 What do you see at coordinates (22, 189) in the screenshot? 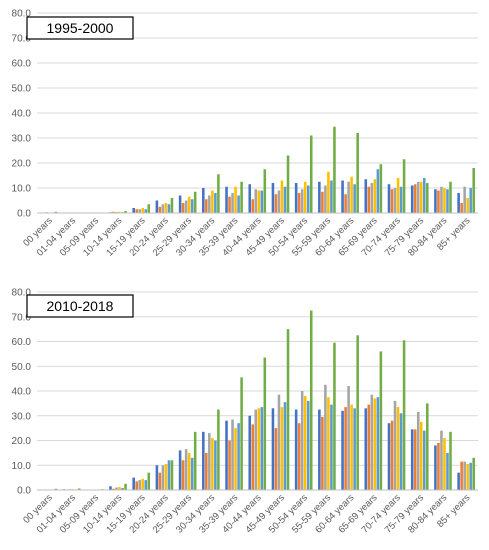
I see `y-tick-label: 10.0` at bounding box center [22, 189].